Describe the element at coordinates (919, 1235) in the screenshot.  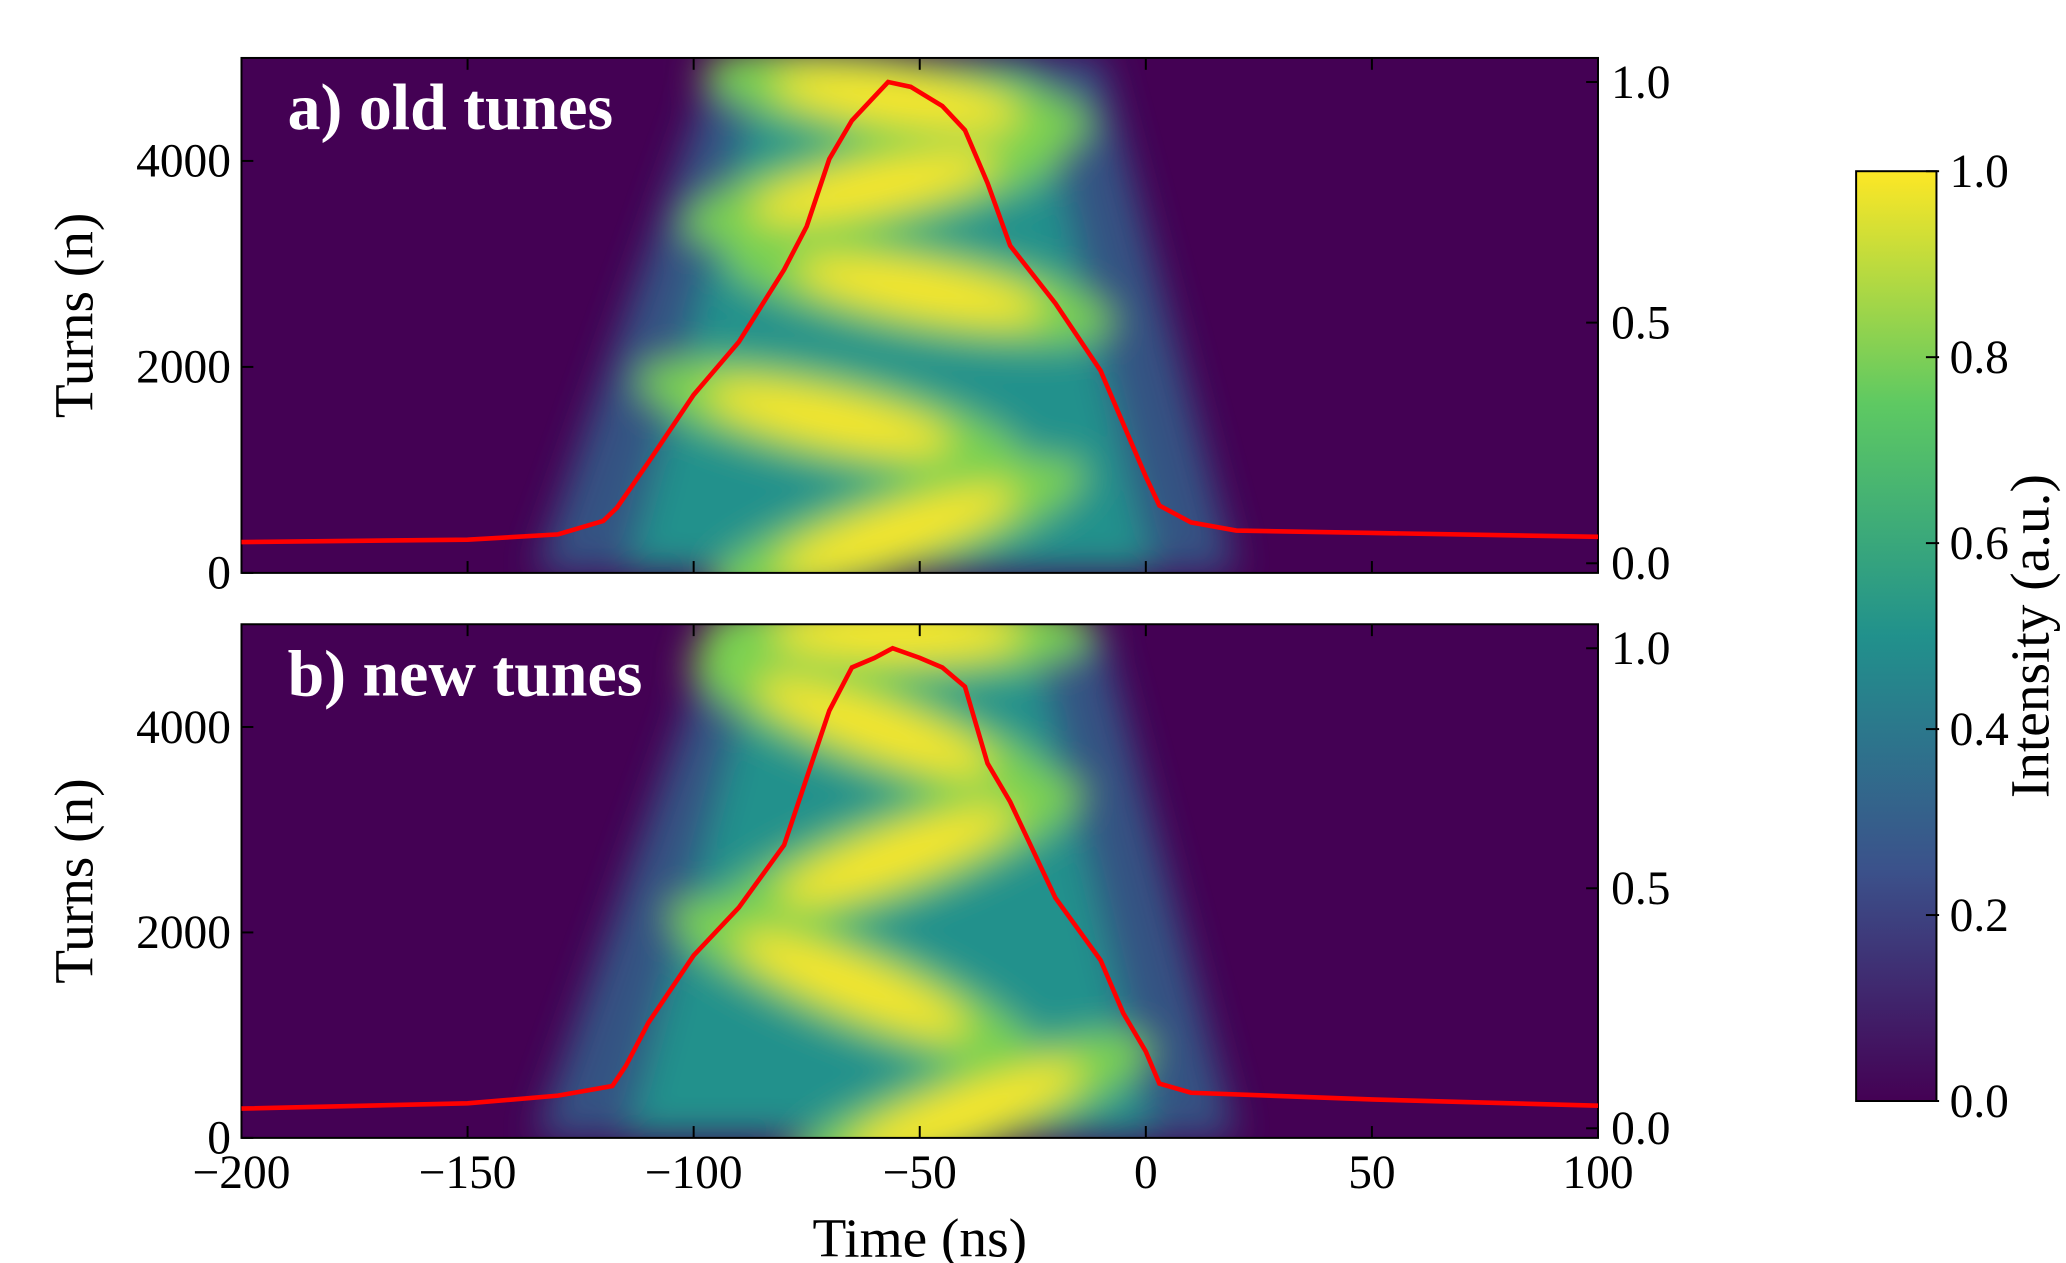
I see `x-axis-label: Time (ns)` at that location.